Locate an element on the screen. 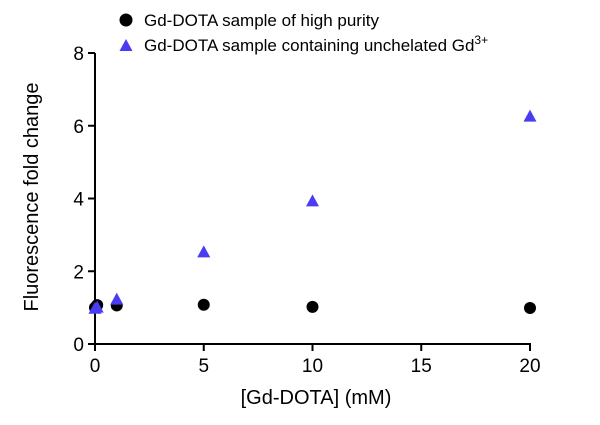 This screenshot has height=425, width=600. x-tick-label: 5 is located at coordinates (203, 366).